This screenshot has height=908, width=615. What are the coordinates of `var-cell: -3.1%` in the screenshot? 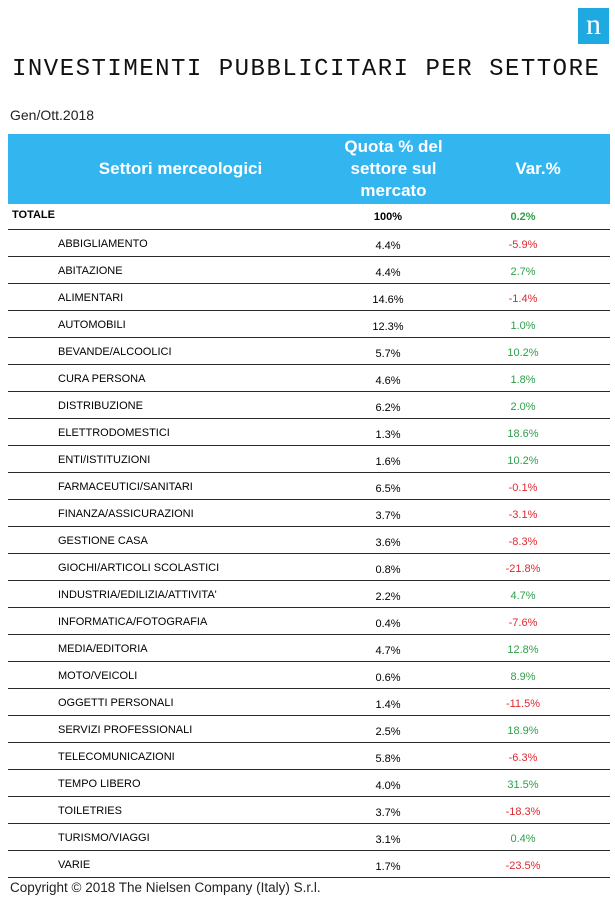 It's located at (523, 515).